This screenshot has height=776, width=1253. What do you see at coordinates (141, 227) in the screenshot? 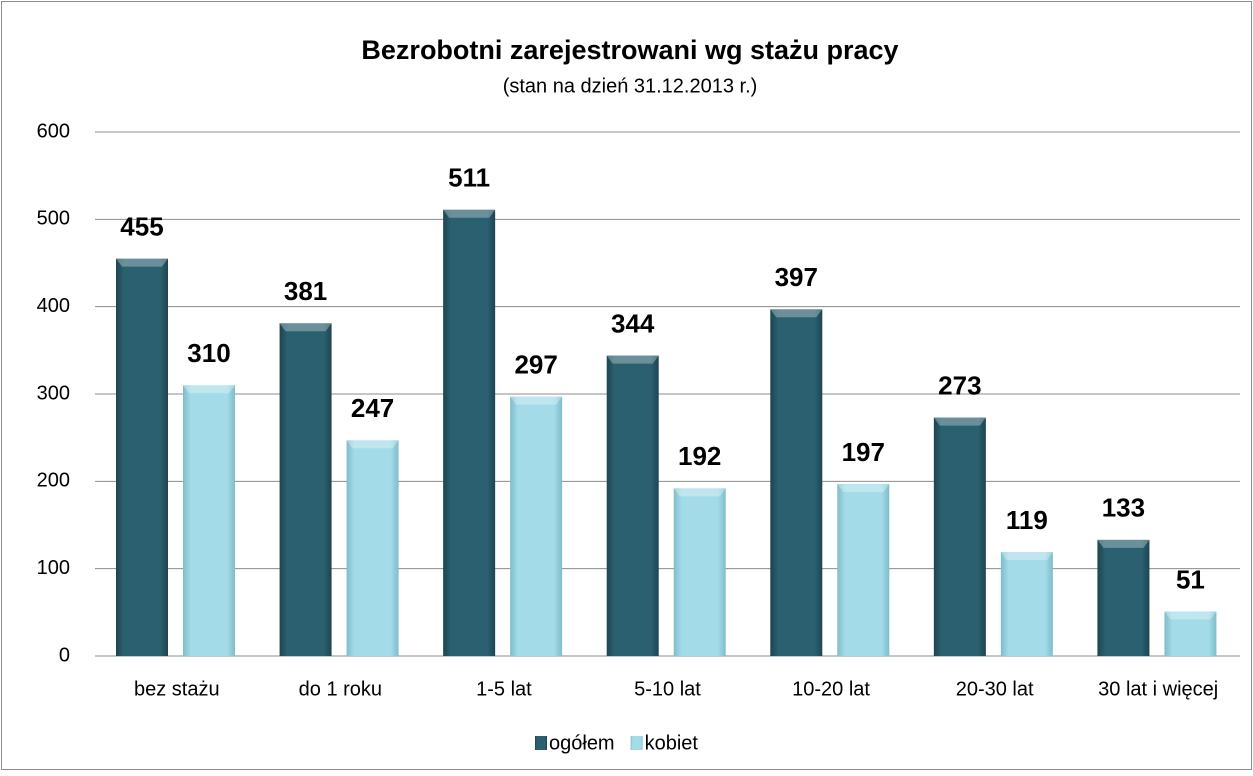
I see `value-label: 455` at bounding box center [141, 227].